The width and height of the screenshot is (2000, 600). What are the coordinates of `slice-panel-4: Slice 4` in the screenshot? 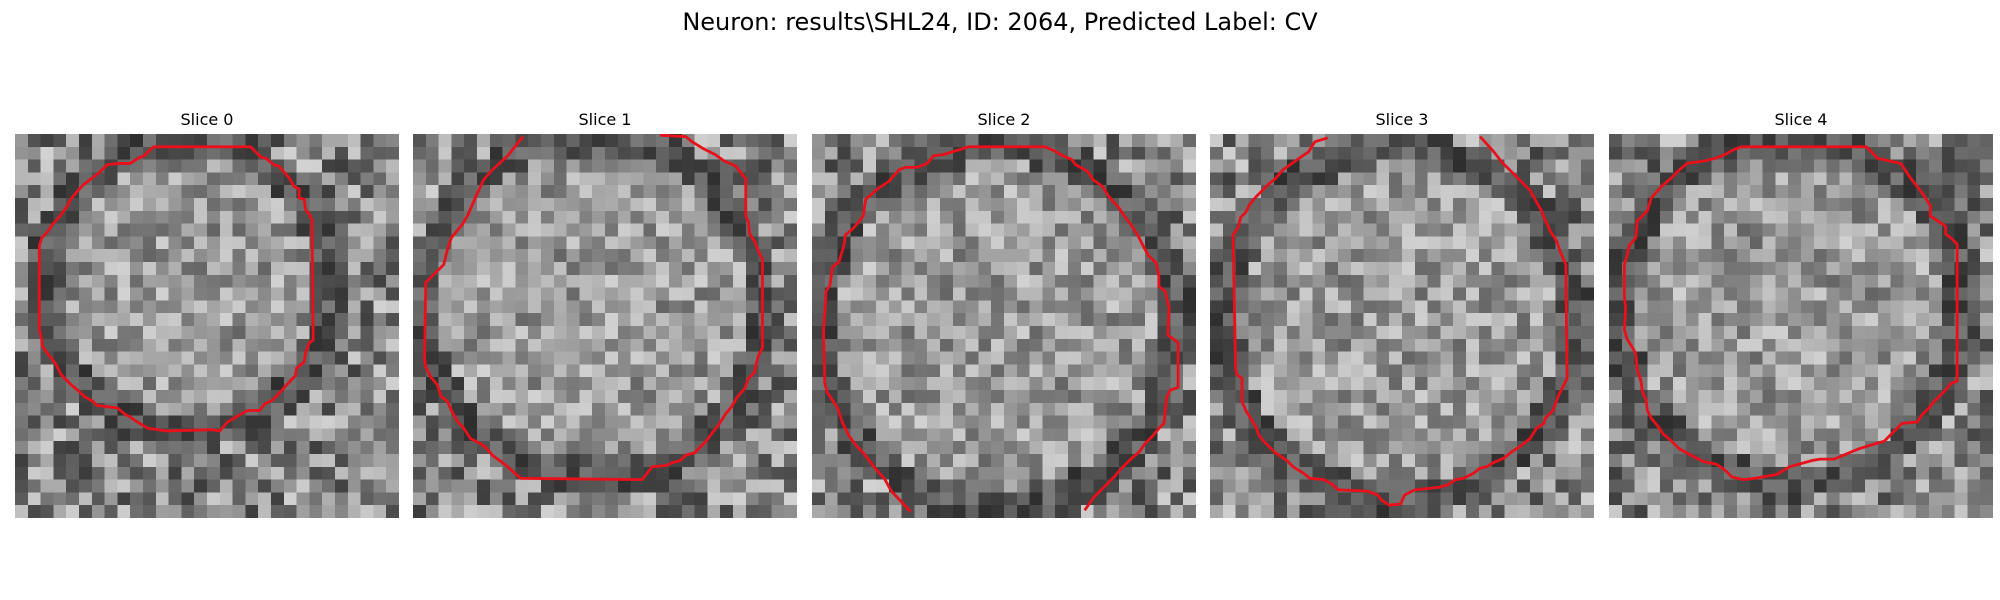 It's located at (1801, 314).